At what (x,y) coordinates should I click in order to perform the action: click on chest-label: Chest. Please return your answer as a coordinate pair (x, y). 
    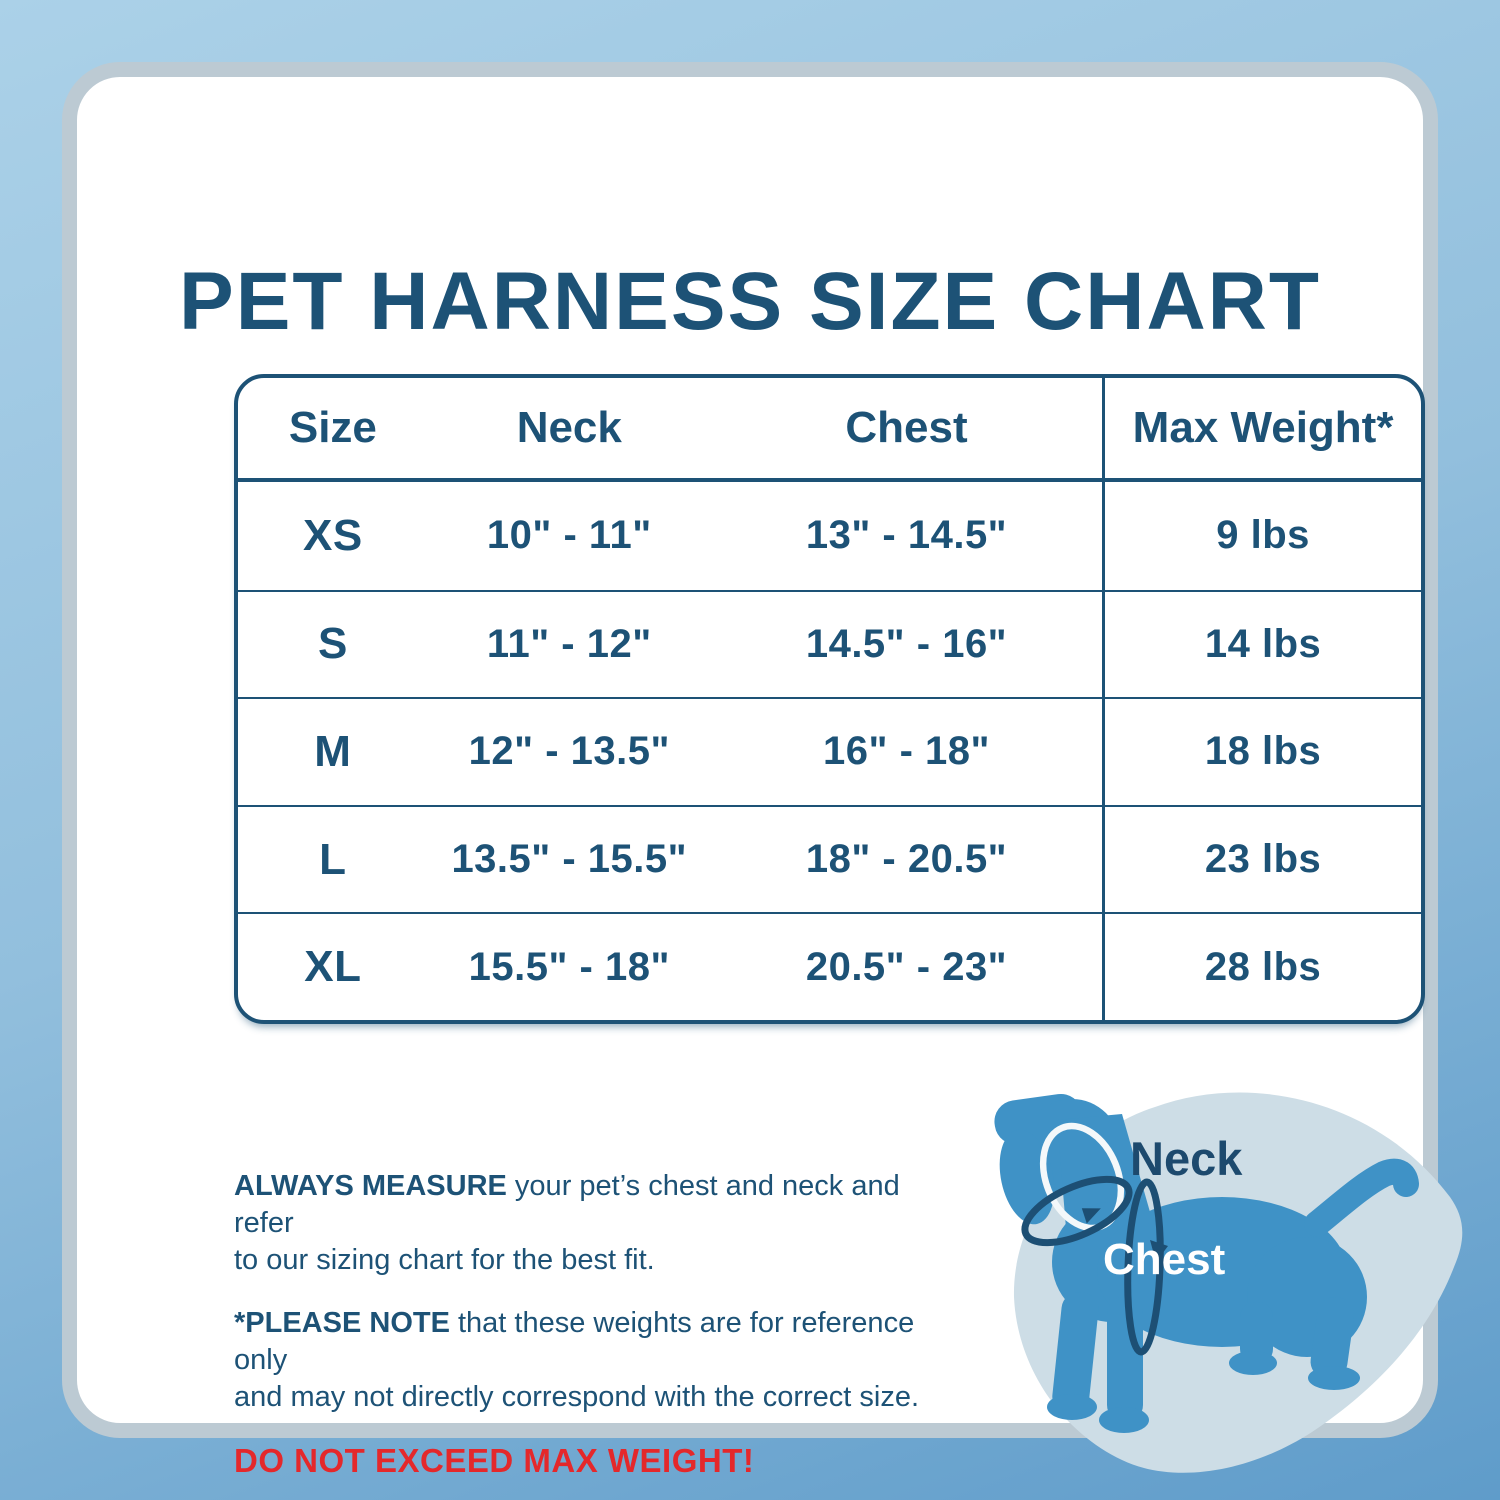
    Looking at the image, I should click on (1164, 1259).